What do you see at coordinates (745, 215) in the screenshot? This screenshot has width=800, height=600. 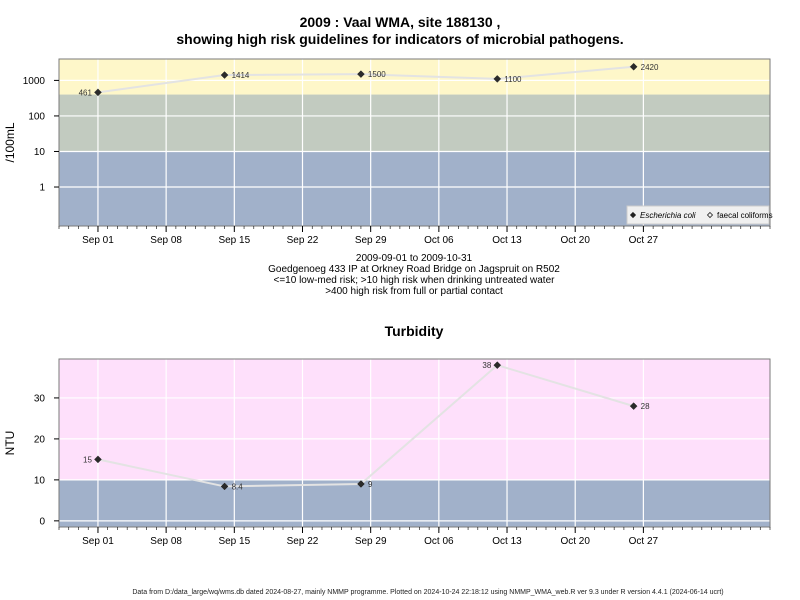 I see `legend-entry: faecal coliforms` at bounding box center [745, 215].